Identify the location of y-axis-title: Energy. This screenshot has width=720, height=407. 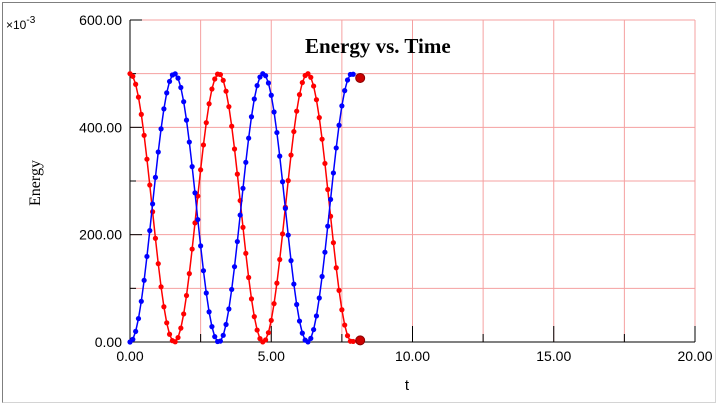
(35, 183).